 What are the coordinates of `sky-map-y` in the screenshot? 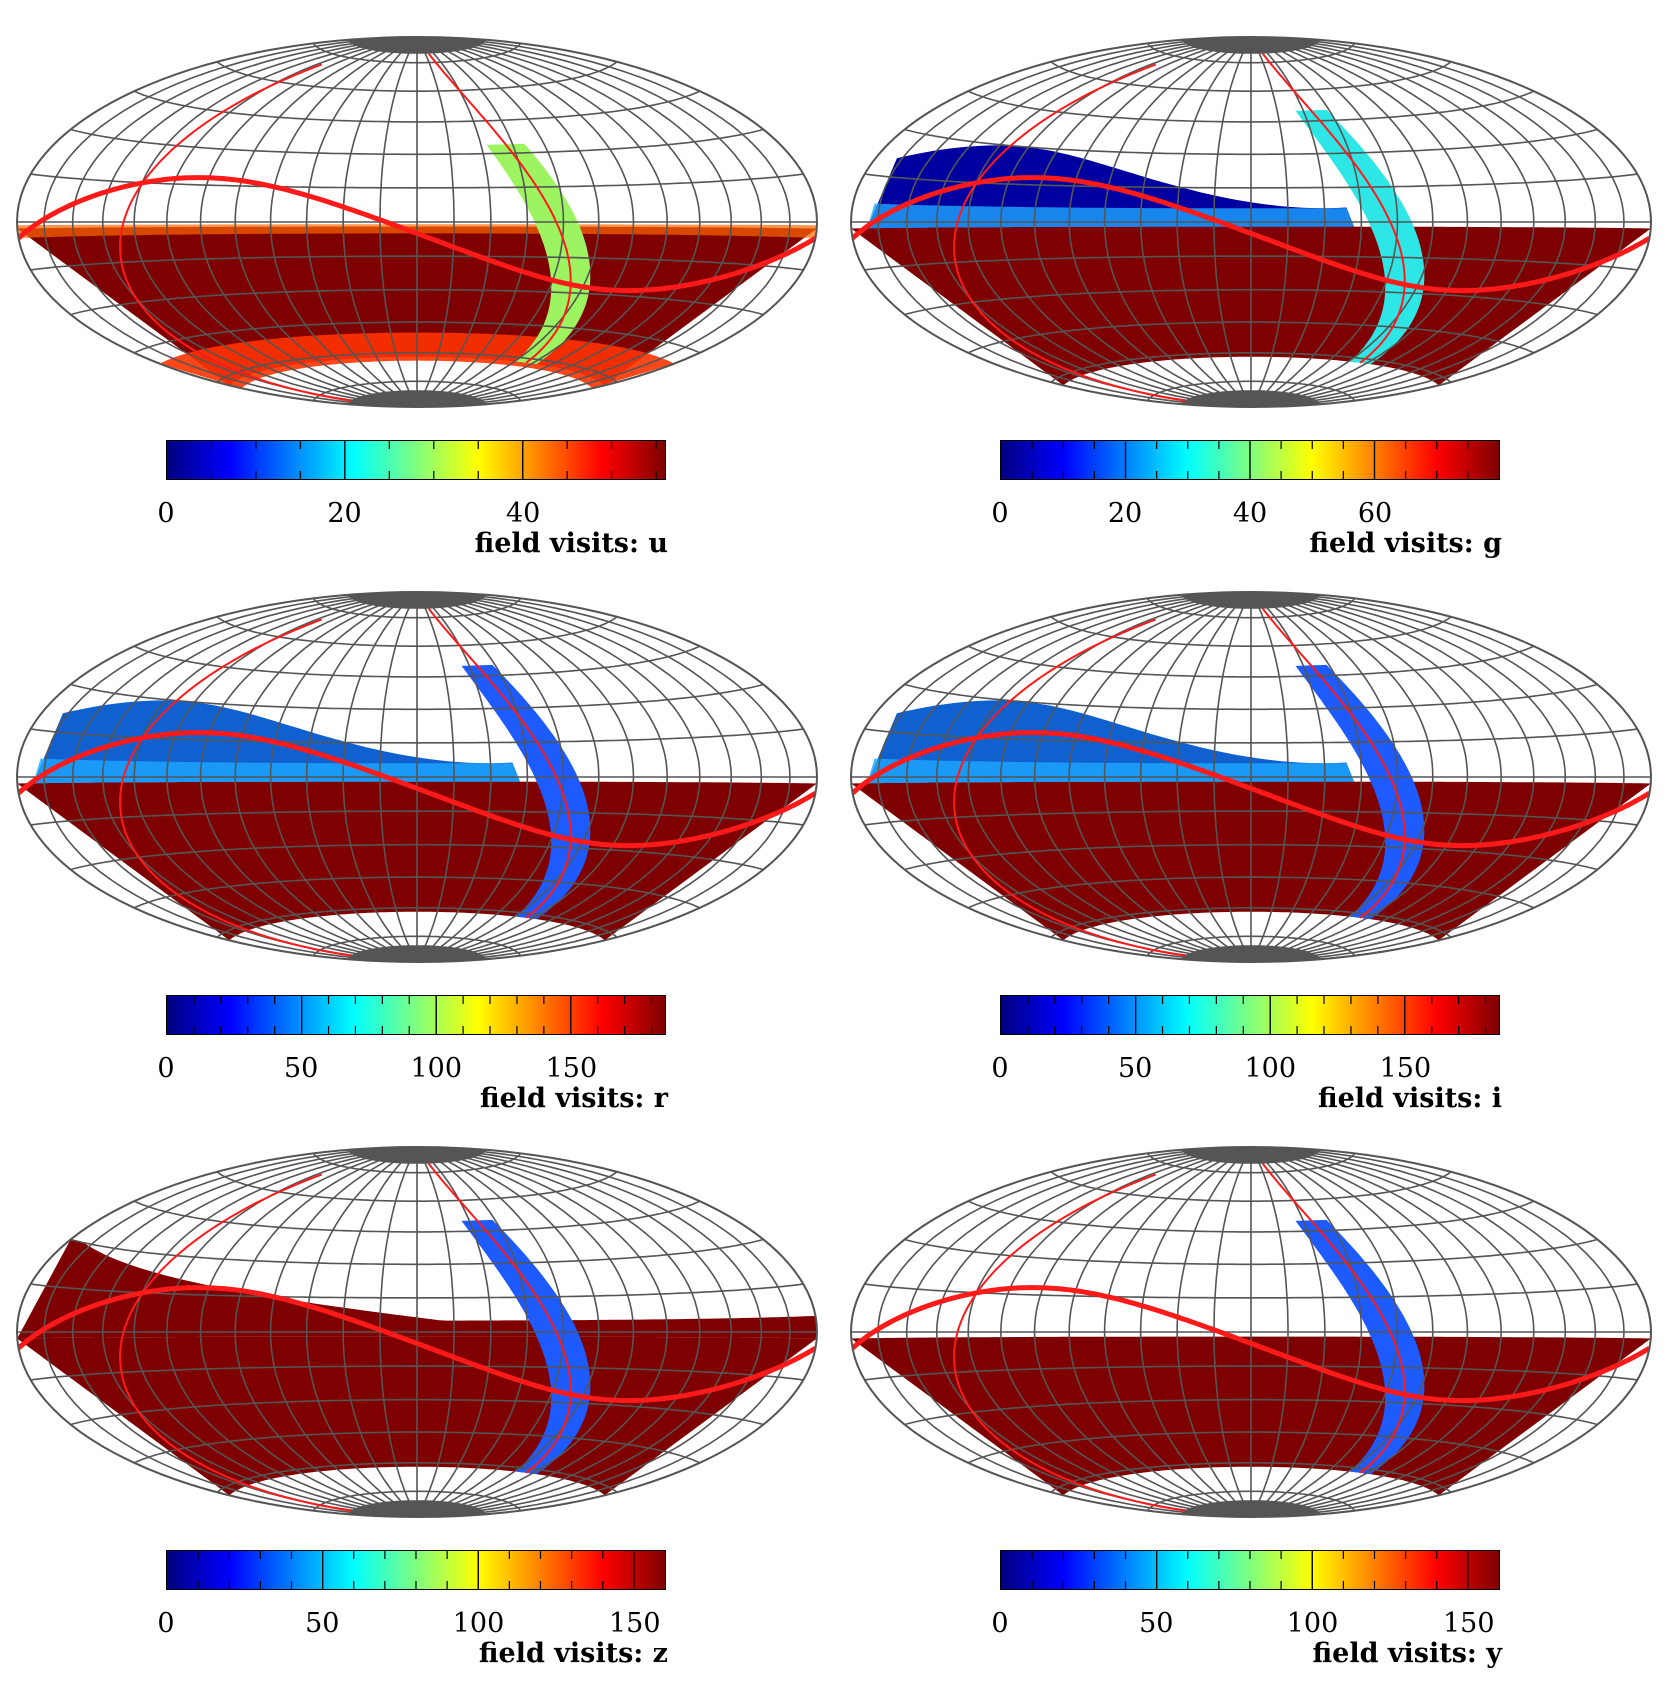 It's located at (1251, 1332).